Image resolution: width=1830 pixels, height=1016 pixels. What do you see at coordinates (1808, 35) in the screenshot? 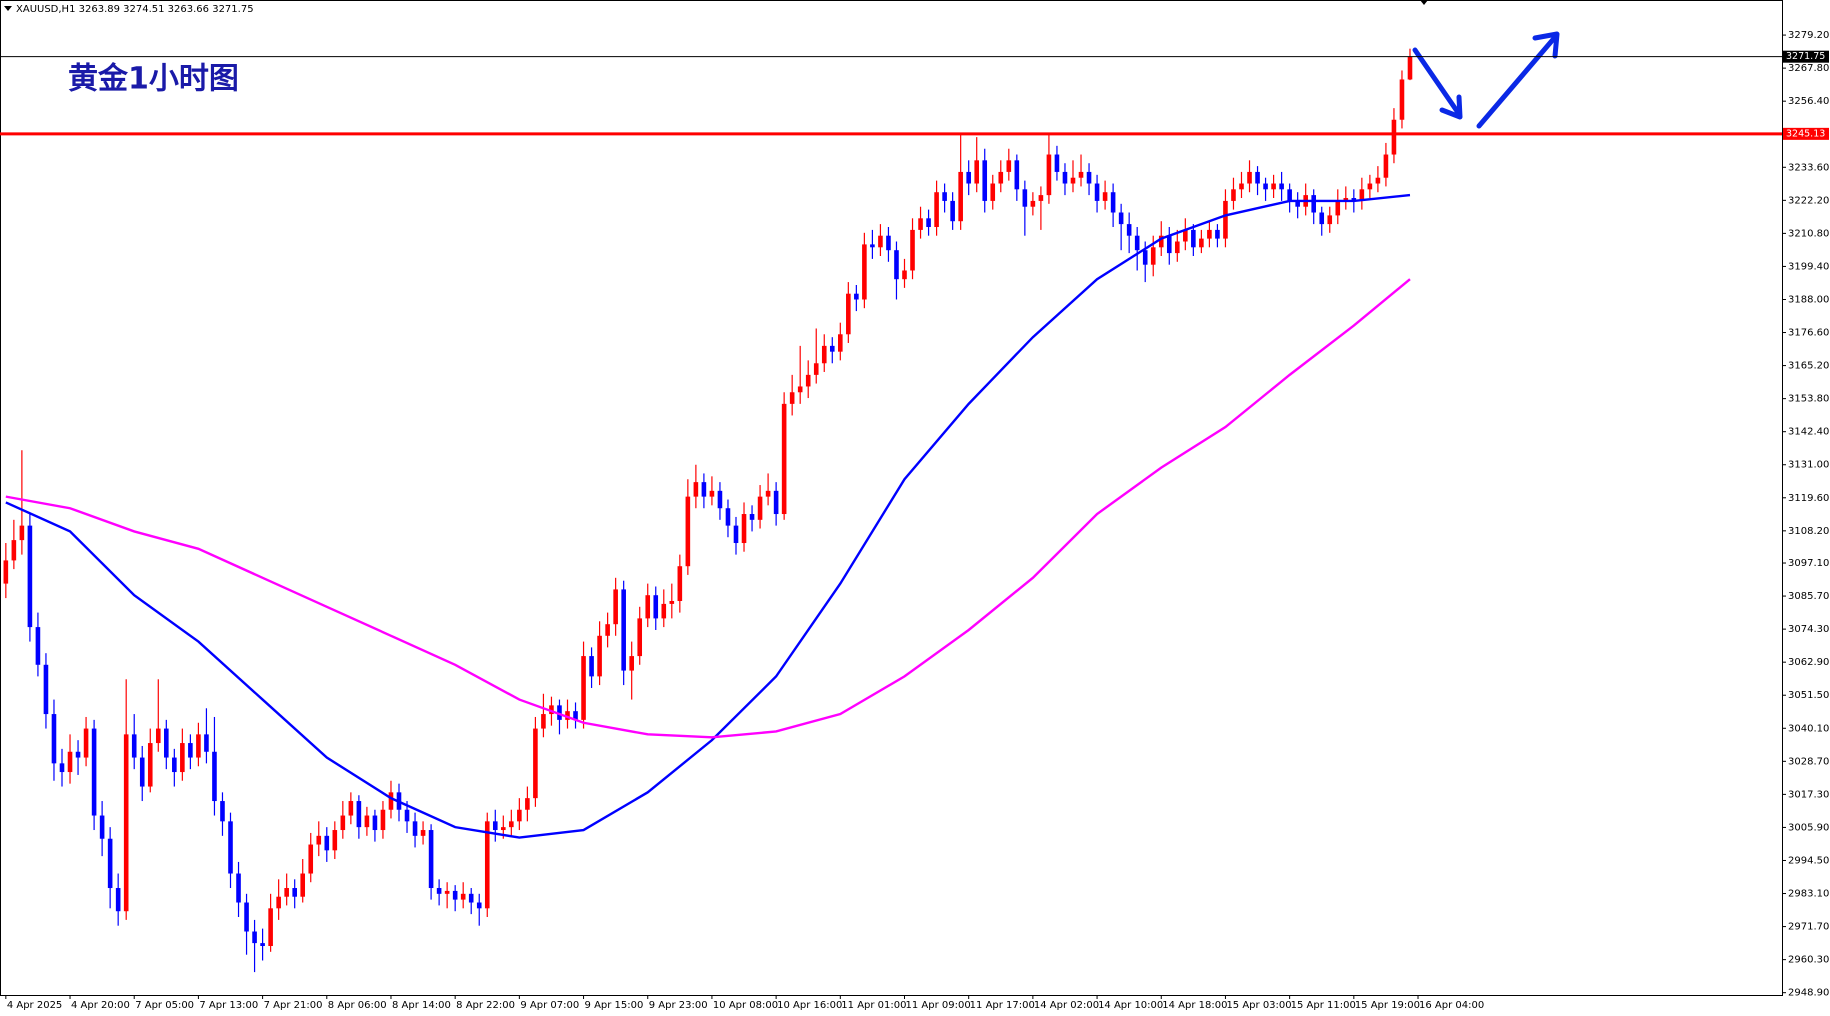
I see `y-tick-label: 3279.20` at bounding box center [1808, 35].